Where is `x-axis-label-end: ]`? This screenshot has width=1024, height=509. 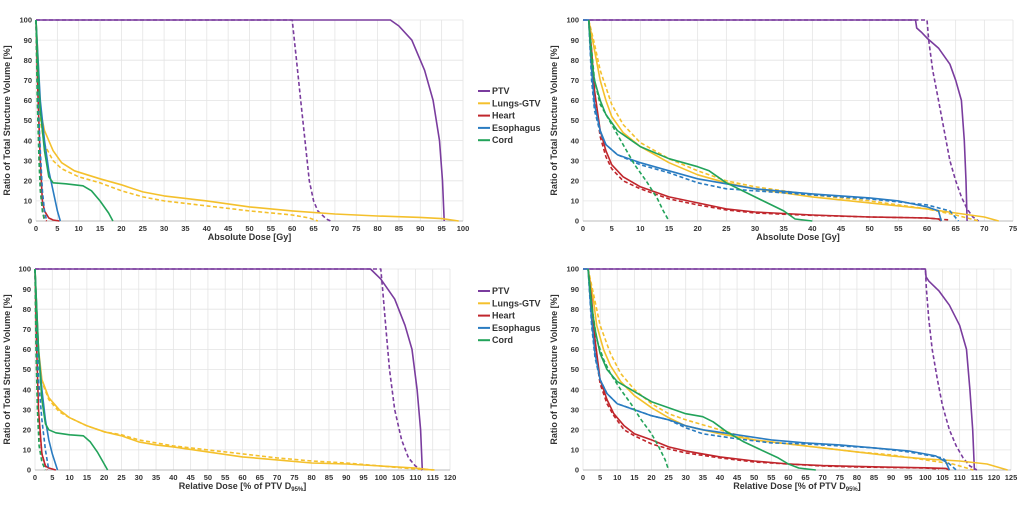
x-axis-label-end: ] is located at coordinates (859, 486).